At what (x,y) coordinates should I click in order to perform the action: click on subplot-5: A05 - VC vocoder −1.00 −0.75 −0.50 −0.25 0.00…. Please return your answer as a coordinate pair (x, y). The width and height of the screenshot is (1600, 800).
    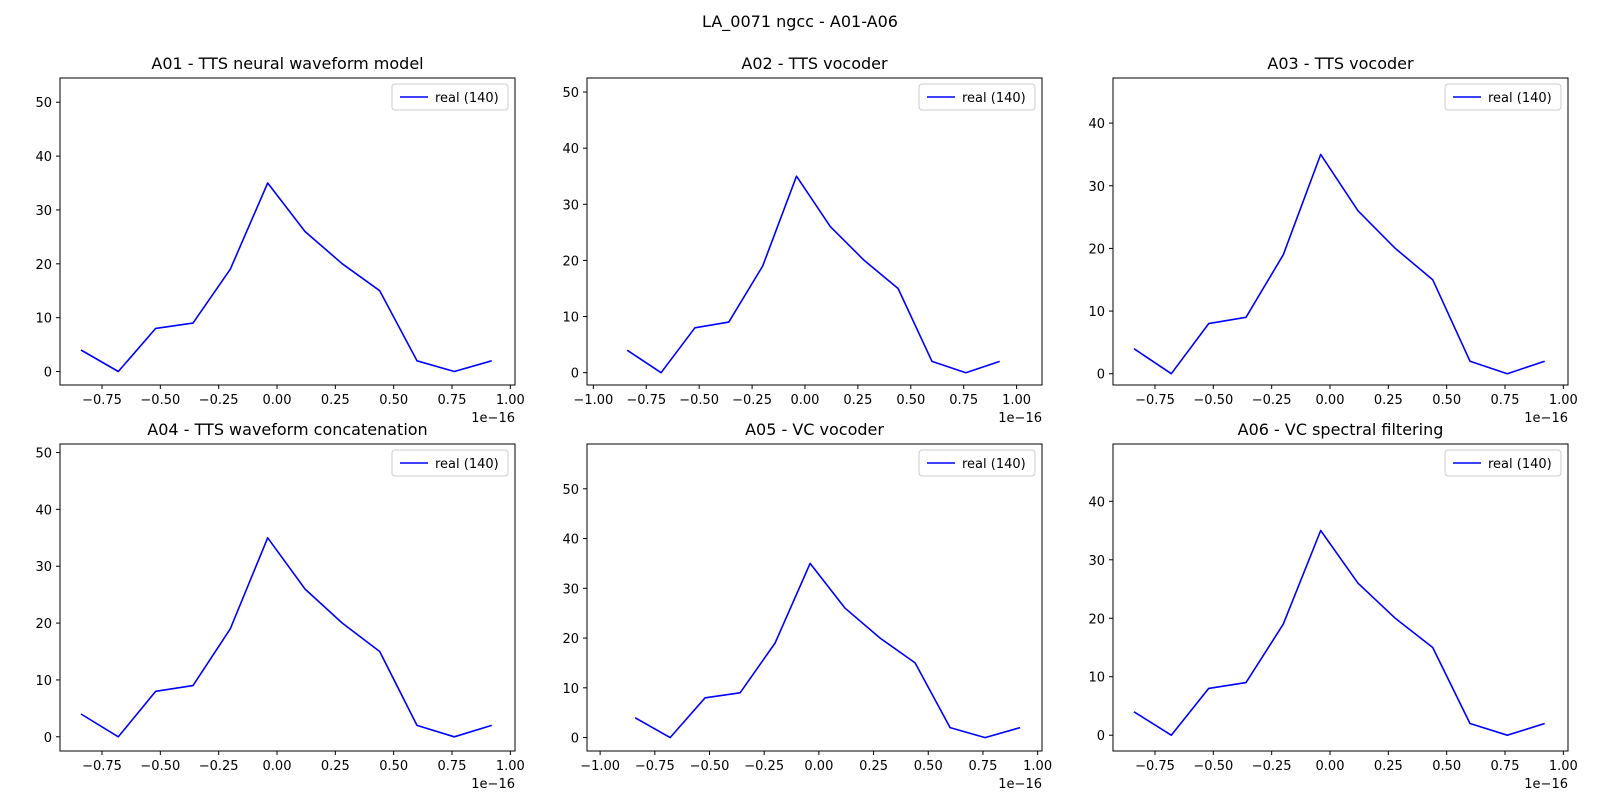
    Looking at the image, I should click on (807, 606).